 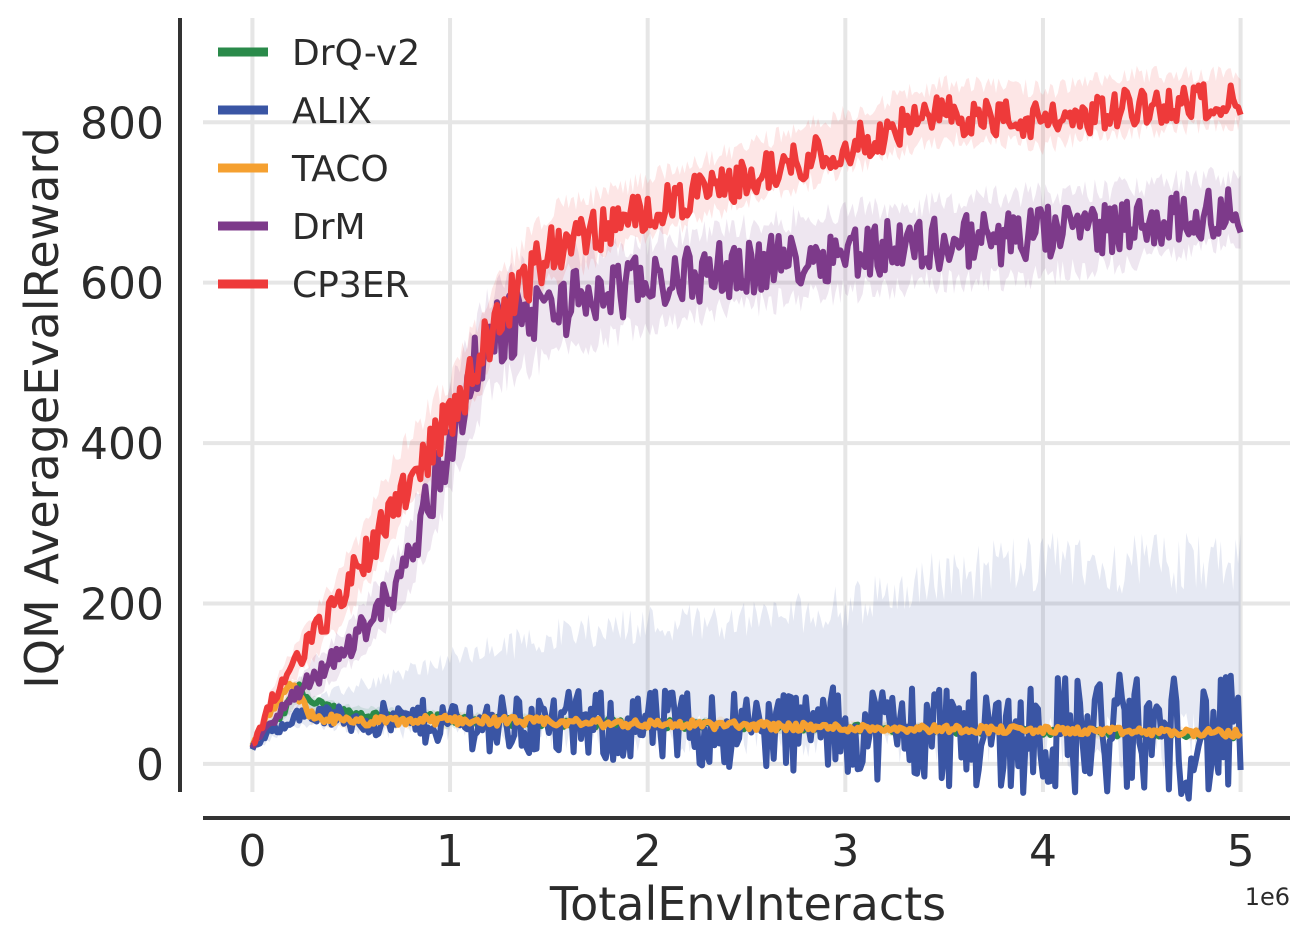 I want to click on legend-label: TACO, so click(x=340, y=169).